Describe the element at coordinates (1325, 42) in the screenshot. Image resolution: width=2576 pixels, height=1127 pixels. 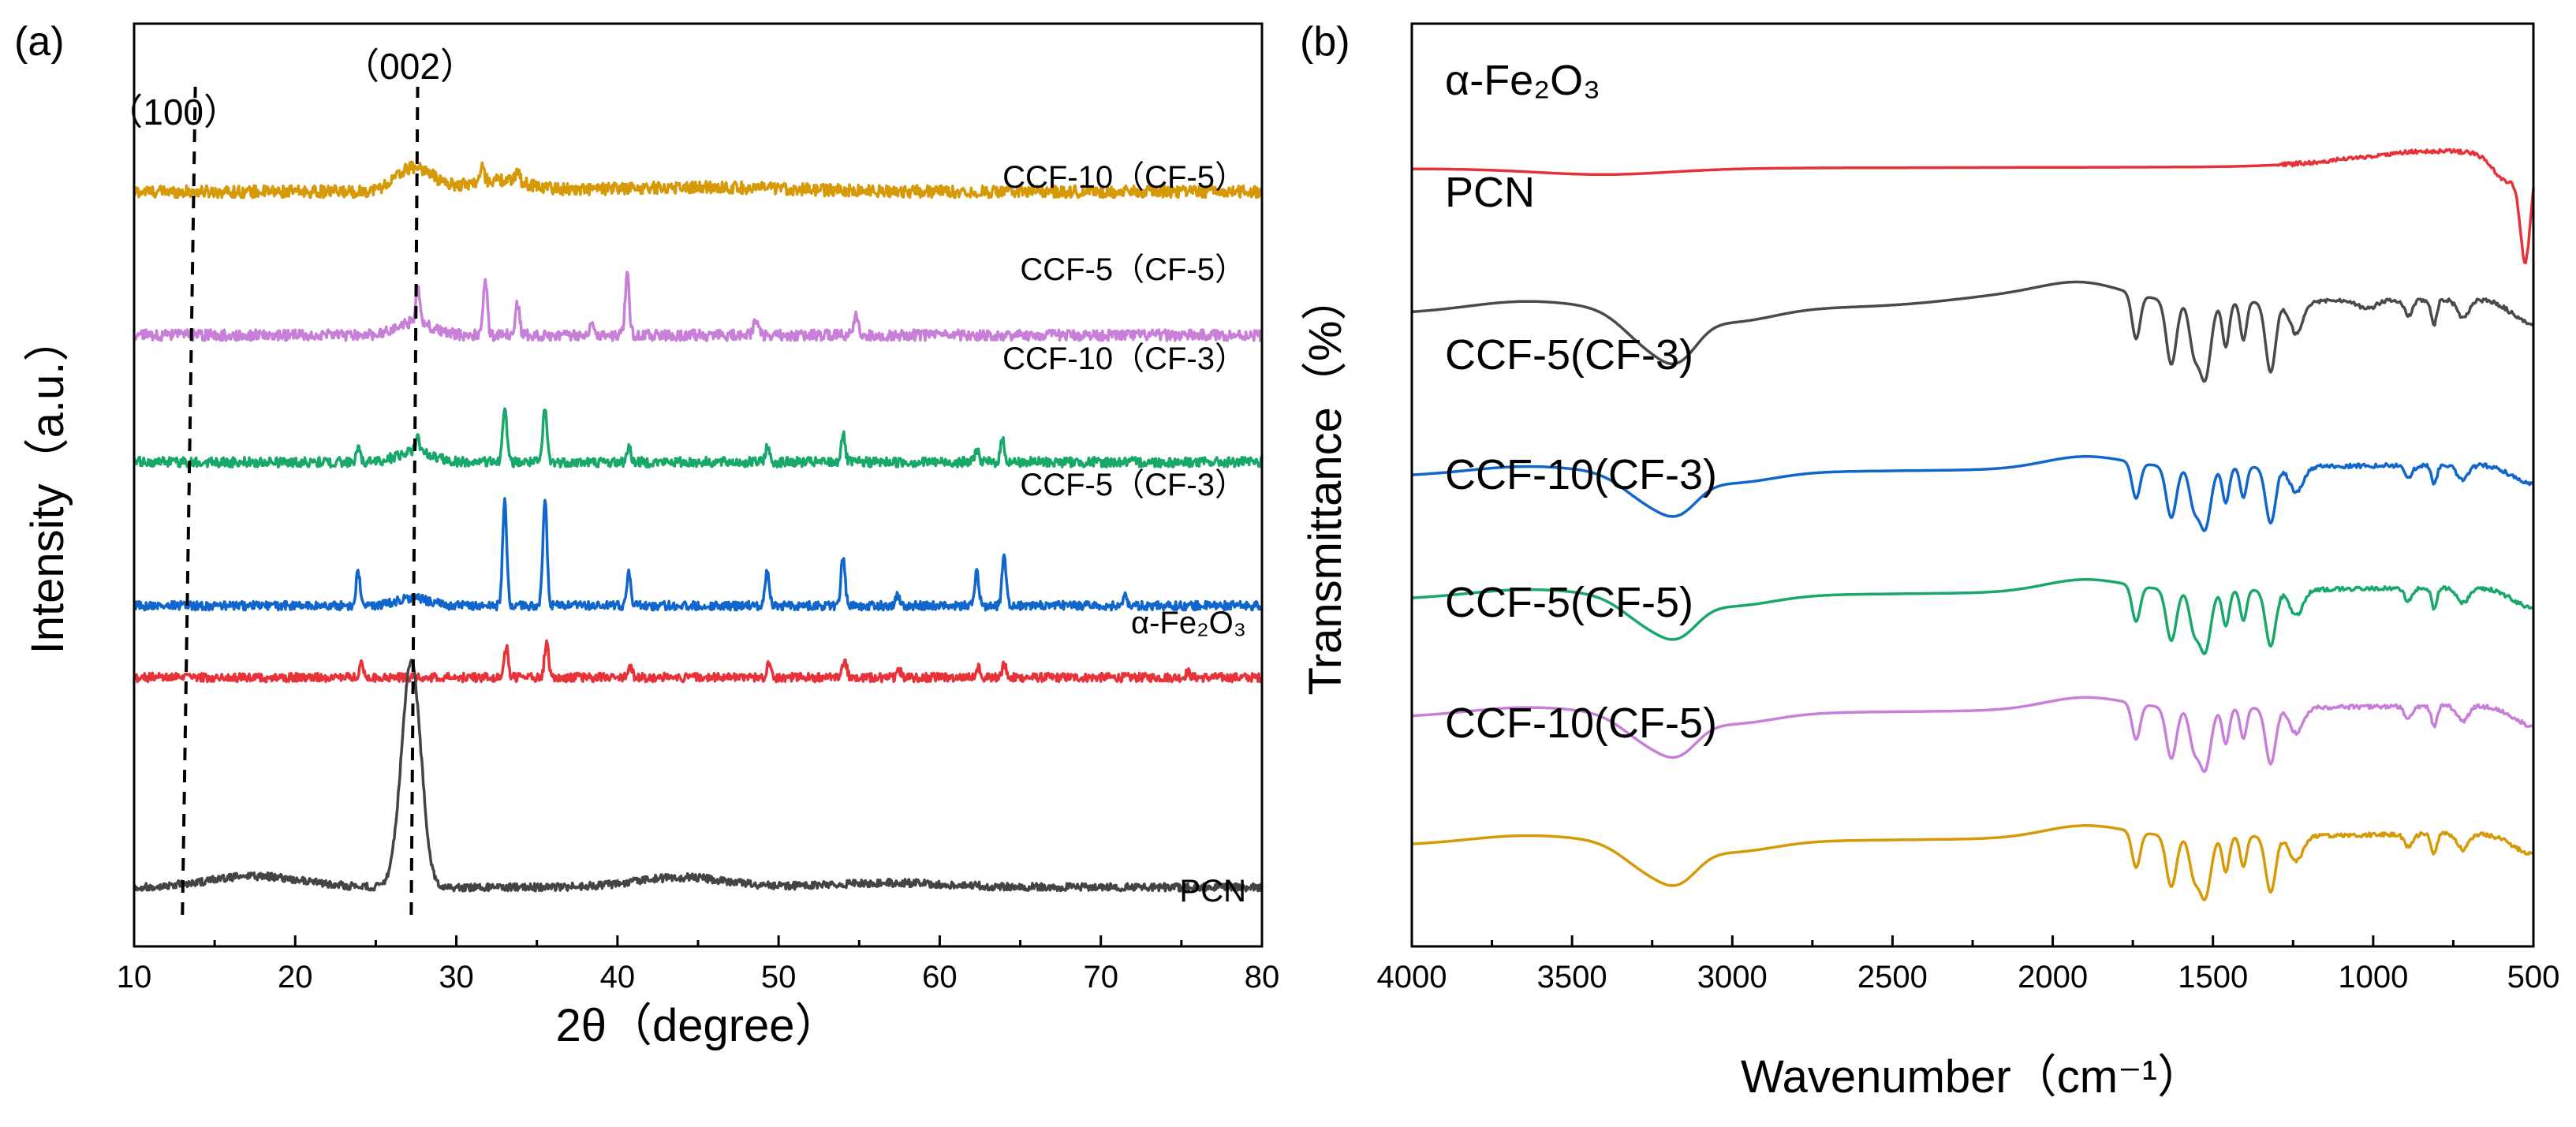
I see `panel-b-label: (b)` at that location.